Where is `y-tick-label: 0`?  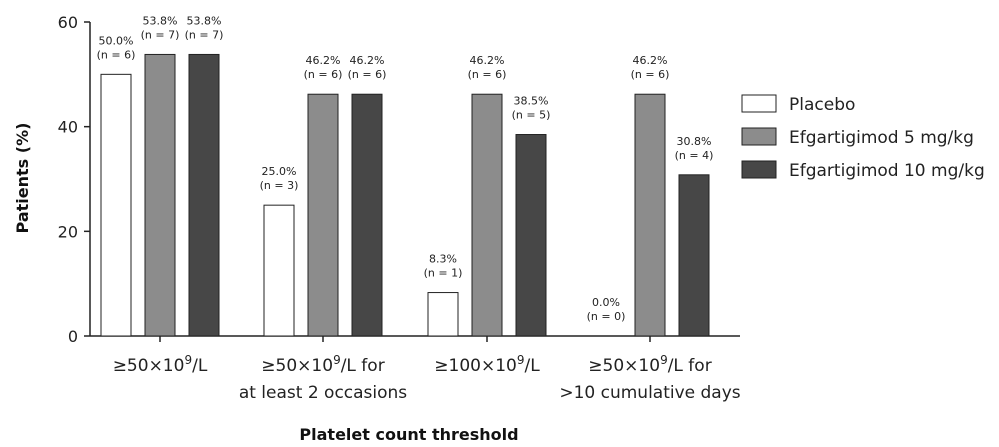
y-tick-label: 0 is located at coordinates (73, 336).